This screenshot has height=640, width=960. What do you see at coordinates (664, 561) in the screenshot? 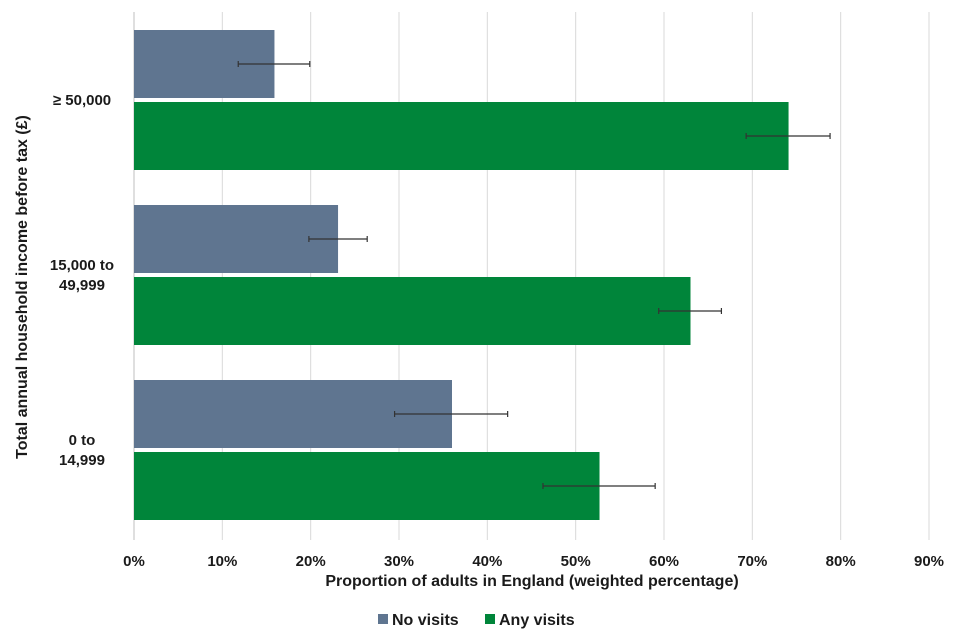
I see `x-tick-label: 60%` at bounding box center [664, 561].